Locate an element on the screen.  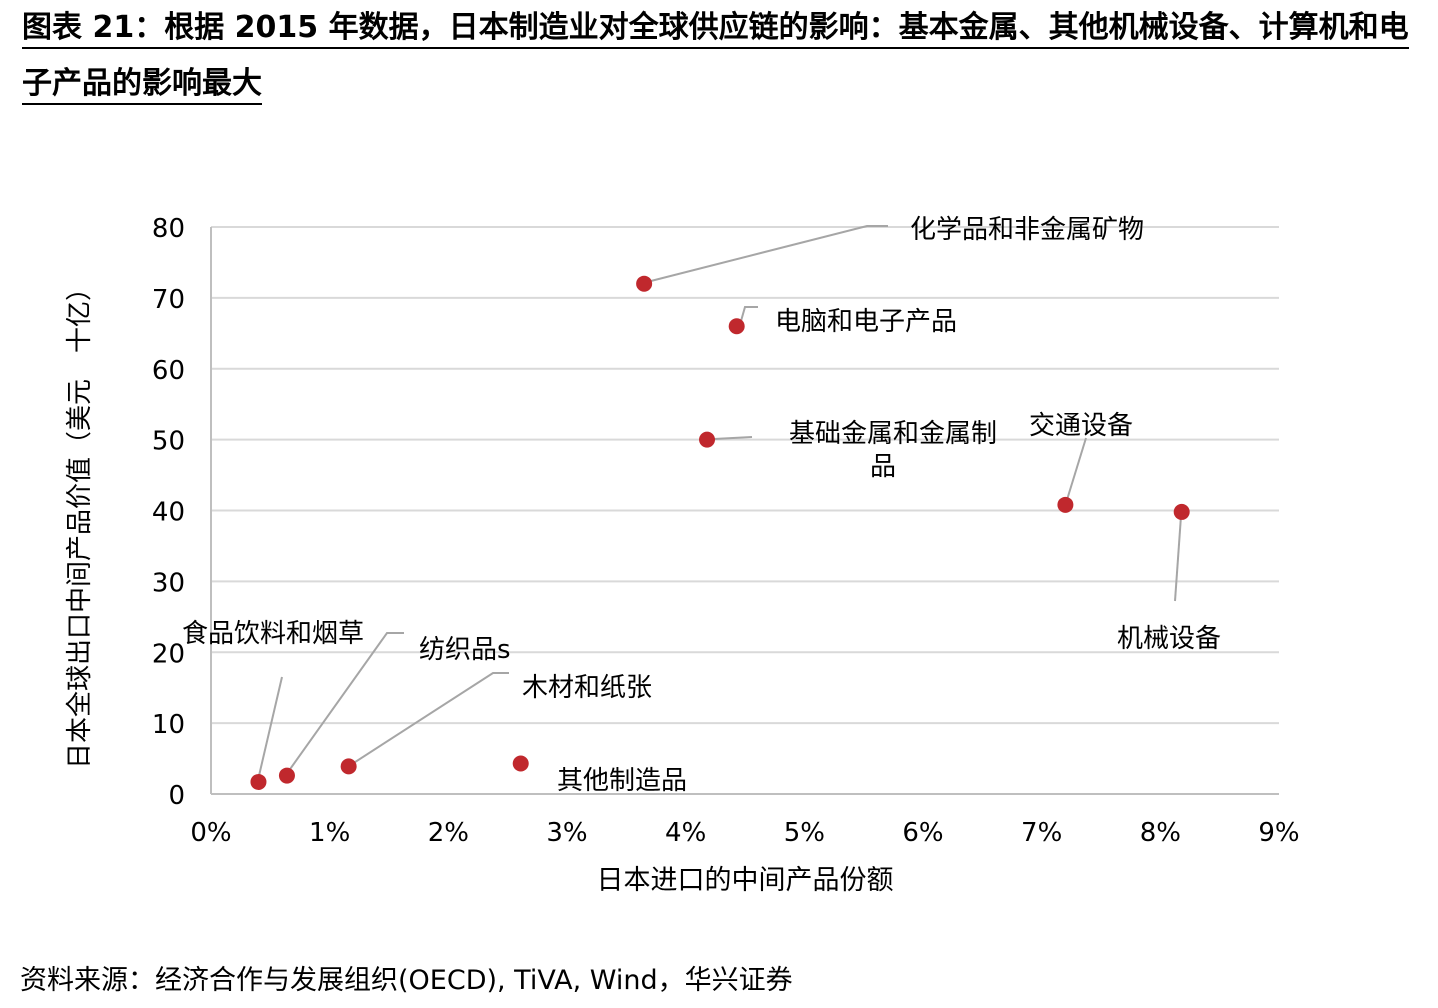
data-label: 品 is located at coordinates (883, 467).